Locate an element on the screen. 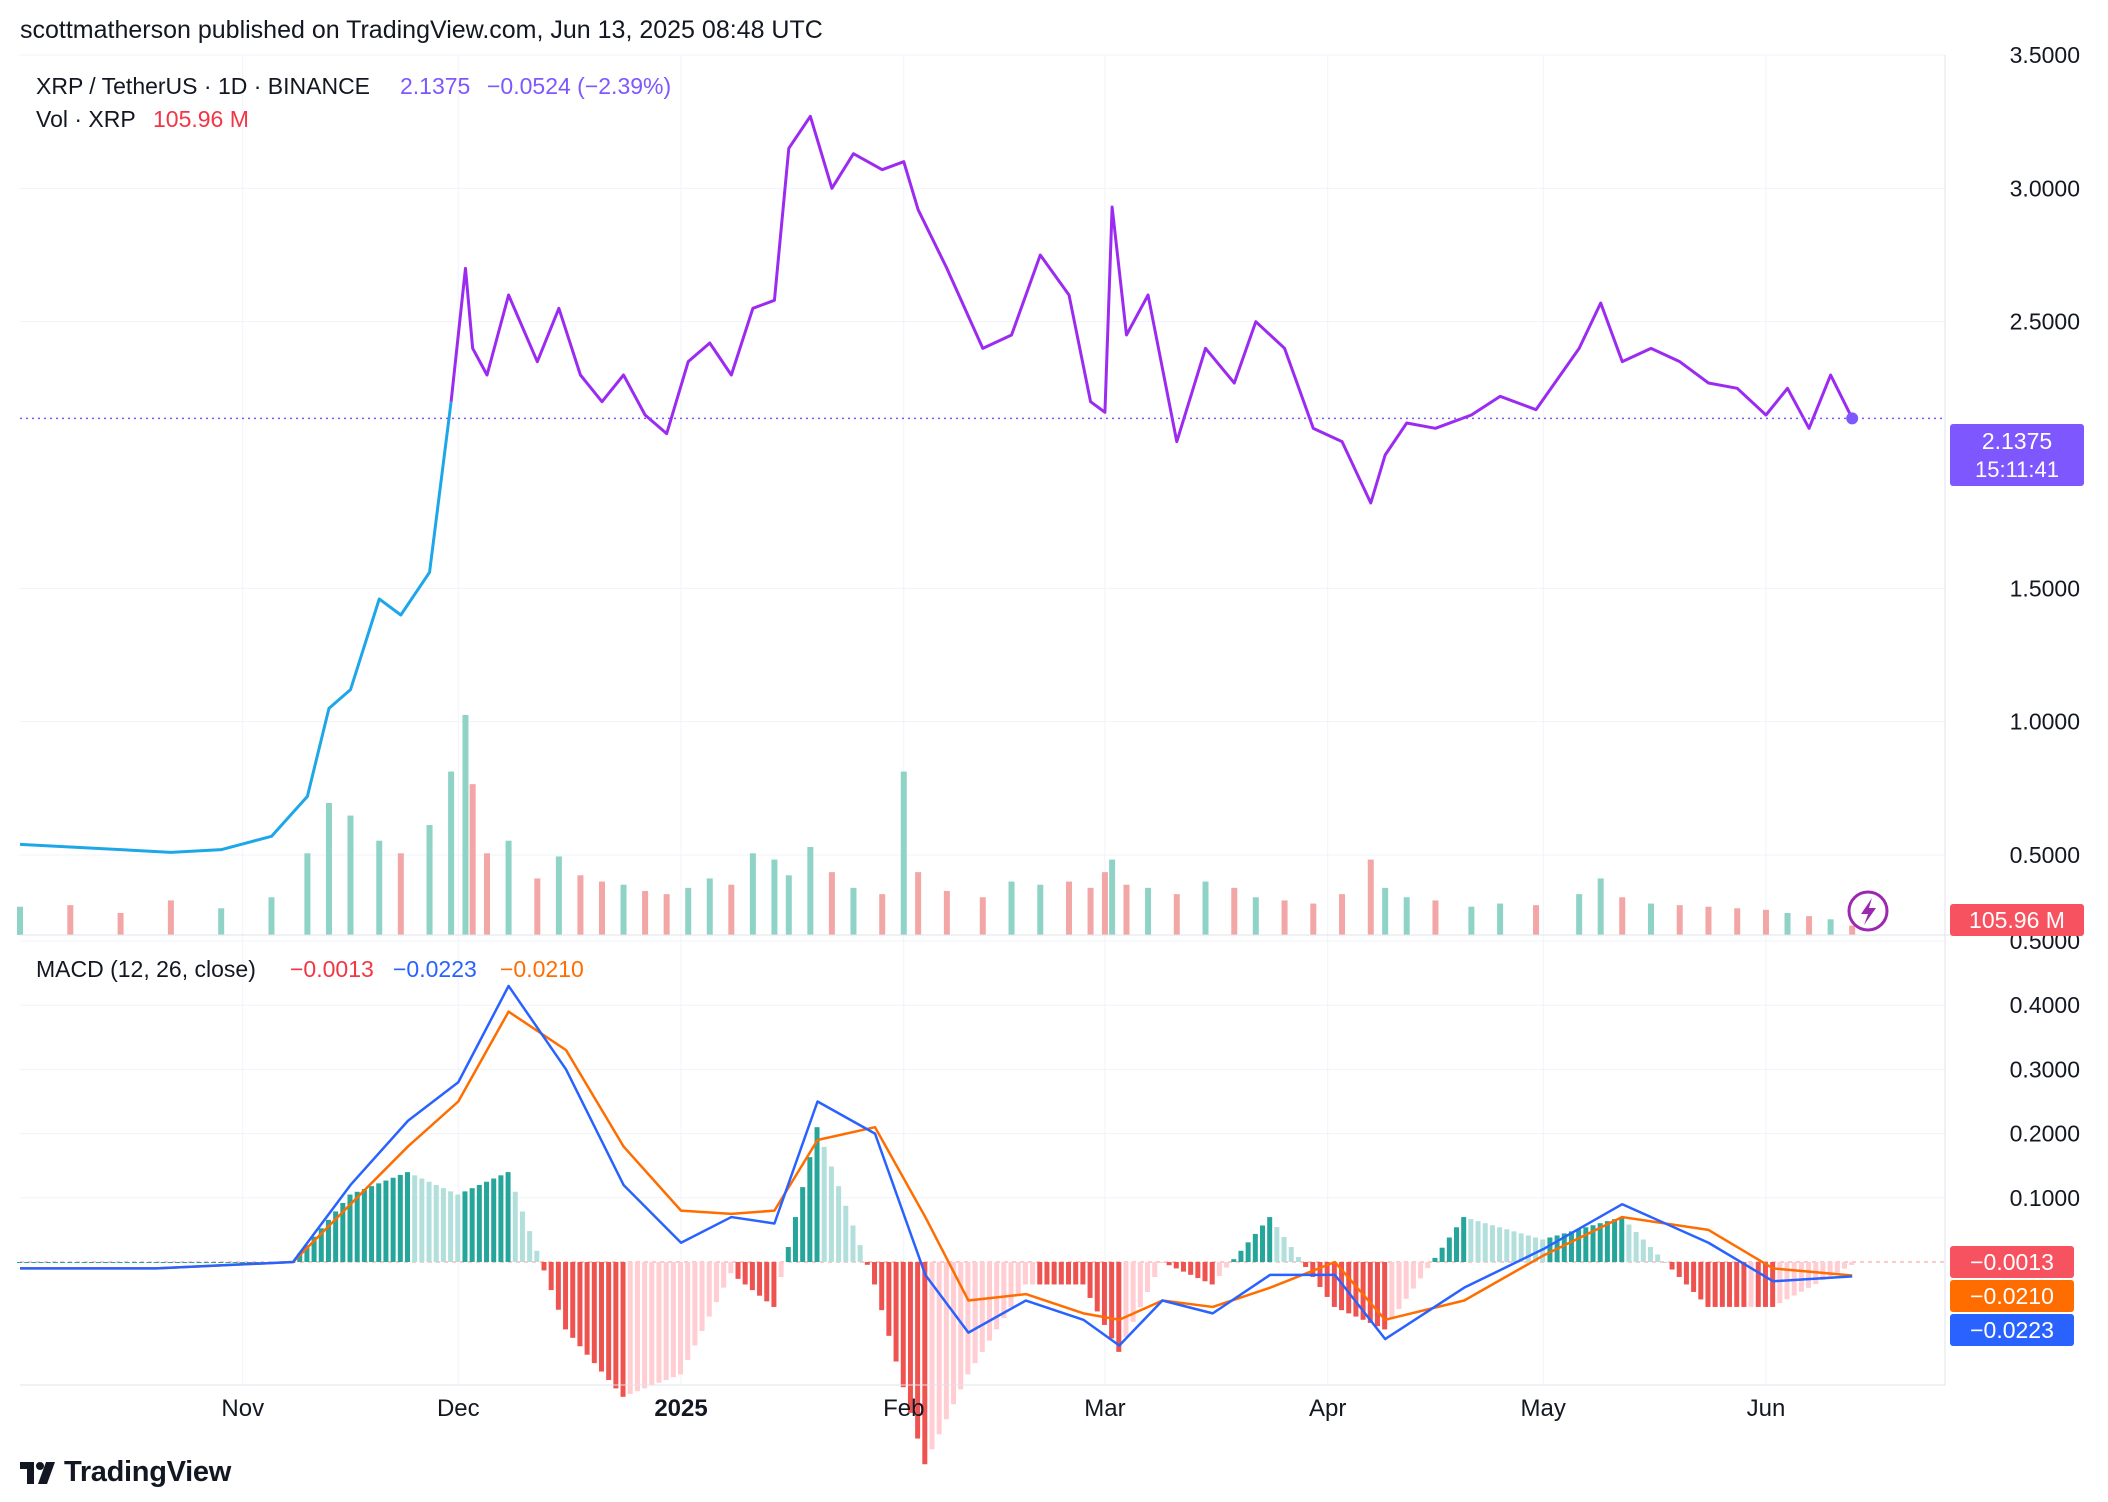 Image resolution: width=2108 pixels, height=1502 pixels. macd-line-badge-value: −0.0223 is located at coordinates (2012, 1330).